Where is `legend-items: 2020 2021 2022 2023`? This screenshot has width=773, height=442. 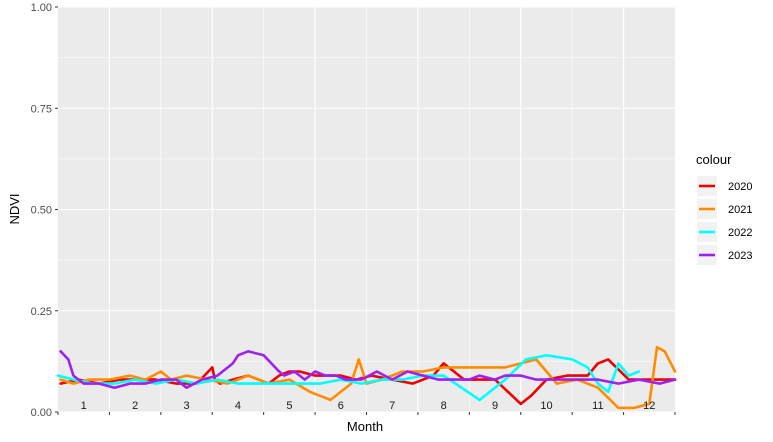 legend-items: 2020 2021 2022 2023 is located at coordinates (724, 220).